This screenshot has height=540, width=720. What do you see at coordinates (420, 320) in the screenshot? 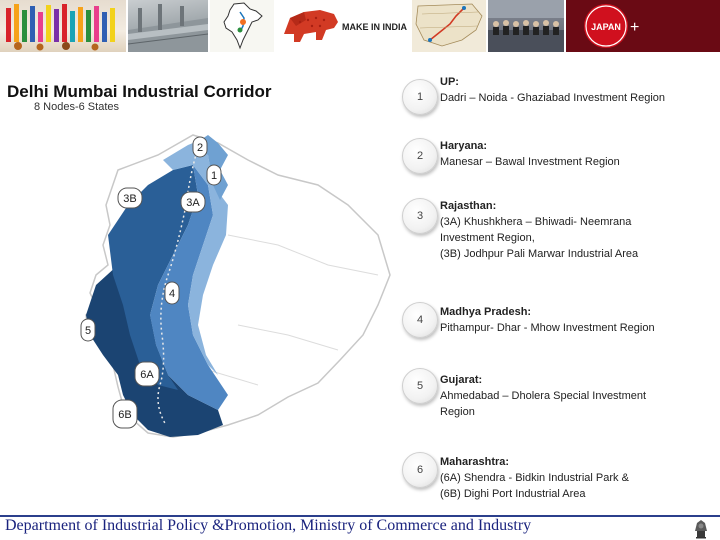
I see `item-number: 4` at bounding box center [420, 320].